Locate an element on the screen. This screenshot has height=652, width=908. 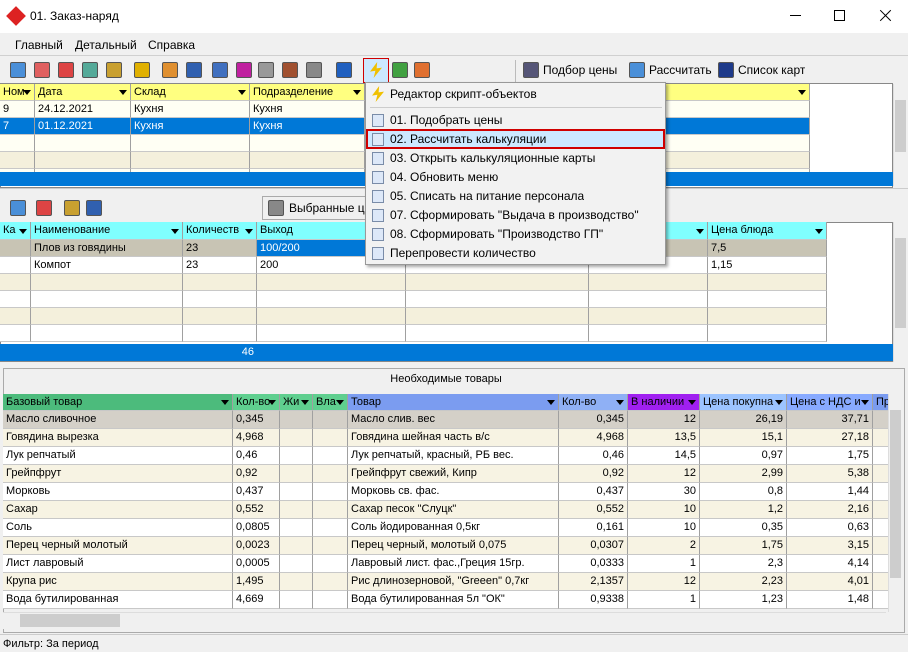
column-header: Дата is located at coordinates (83, 92).